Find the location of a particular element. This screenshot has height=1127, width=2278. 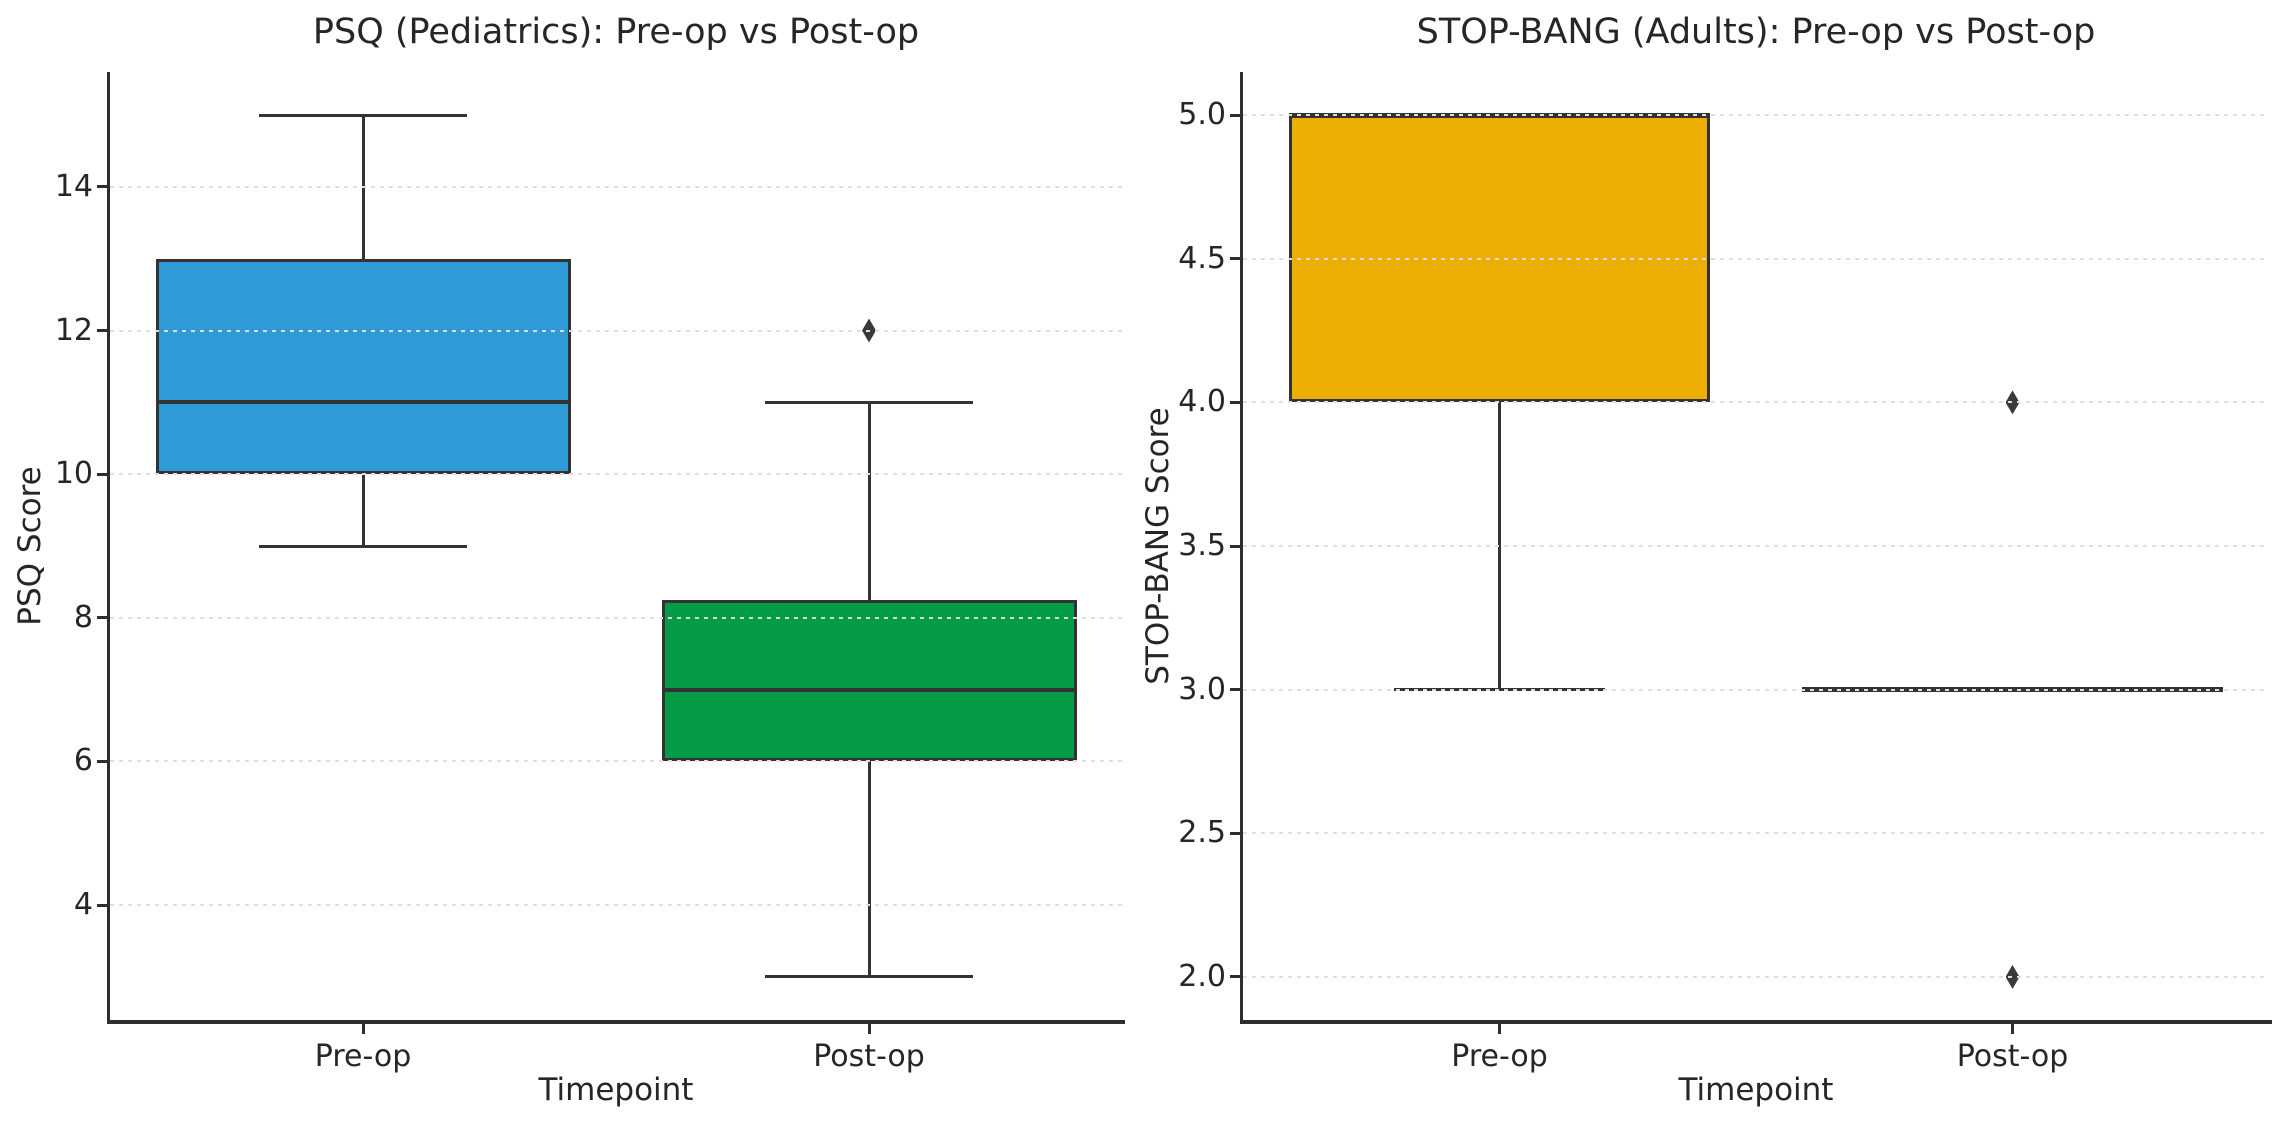

y-tick-label: 10 is located at coordinates (73, 474).